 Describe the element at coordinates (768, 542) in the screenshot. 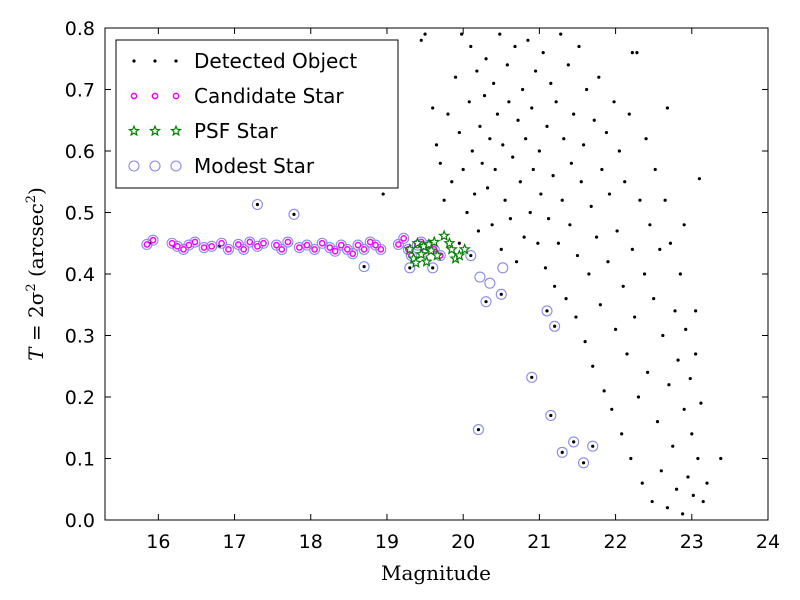

I see `x-tick-label: 24` at that location.